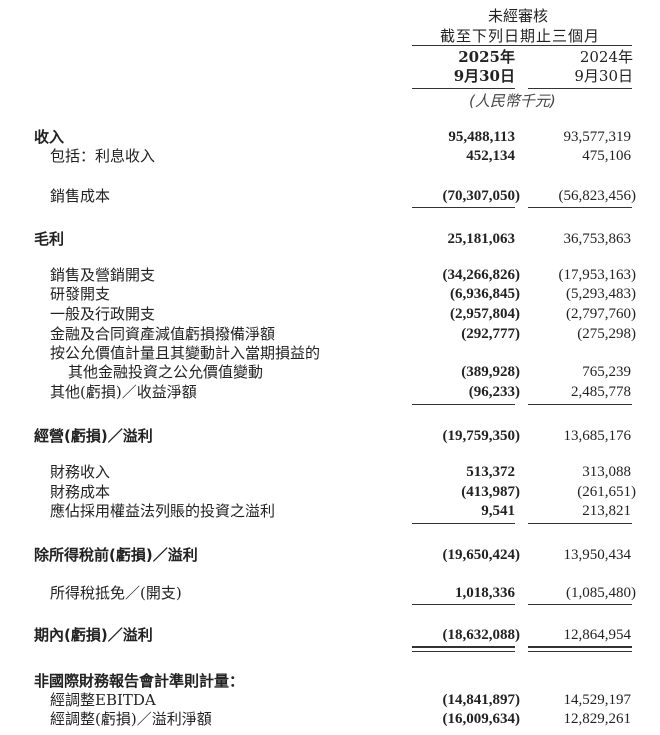 The width and height of the screenshot is (660, 735). I want to click on row-fair-value-changes: 其他金融投資之公允價值變動 (389,928) 765,239, so click(330, 372).